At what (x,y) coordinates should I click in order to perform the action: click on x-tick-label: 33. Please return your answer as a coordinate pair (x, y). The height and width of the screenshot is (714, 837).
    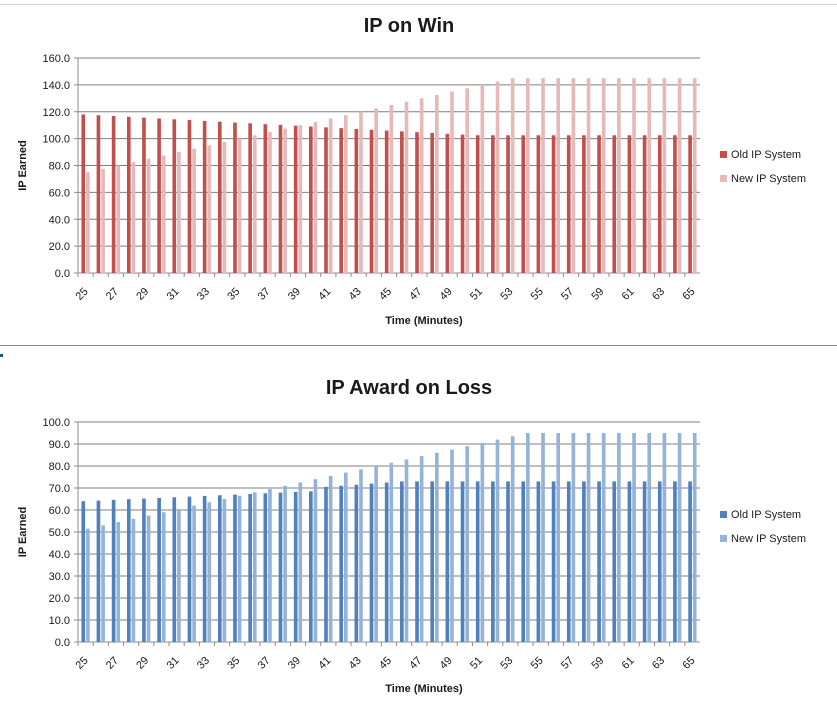
    Looking at the image, I should click on (203, 663).